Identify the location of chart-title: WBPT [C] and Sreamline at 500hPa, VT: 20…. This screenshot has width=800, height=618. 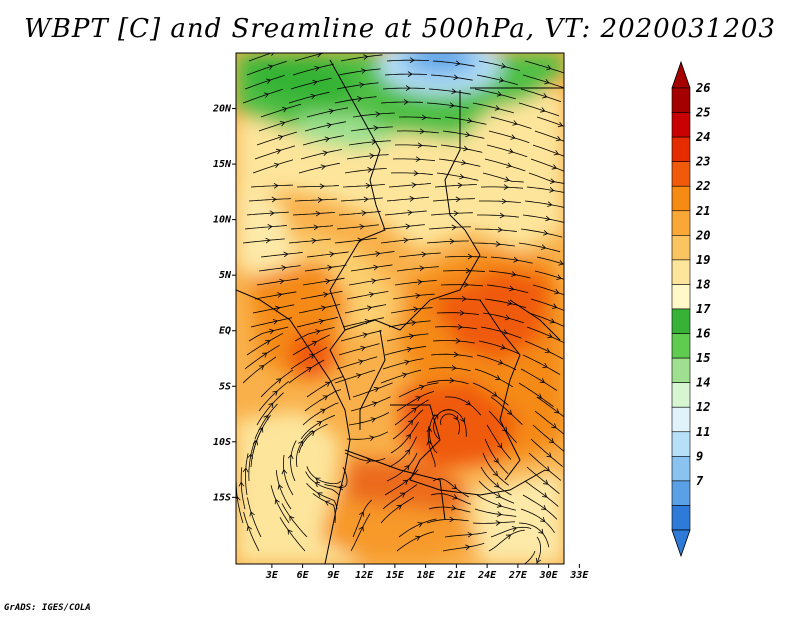
(400, 29).